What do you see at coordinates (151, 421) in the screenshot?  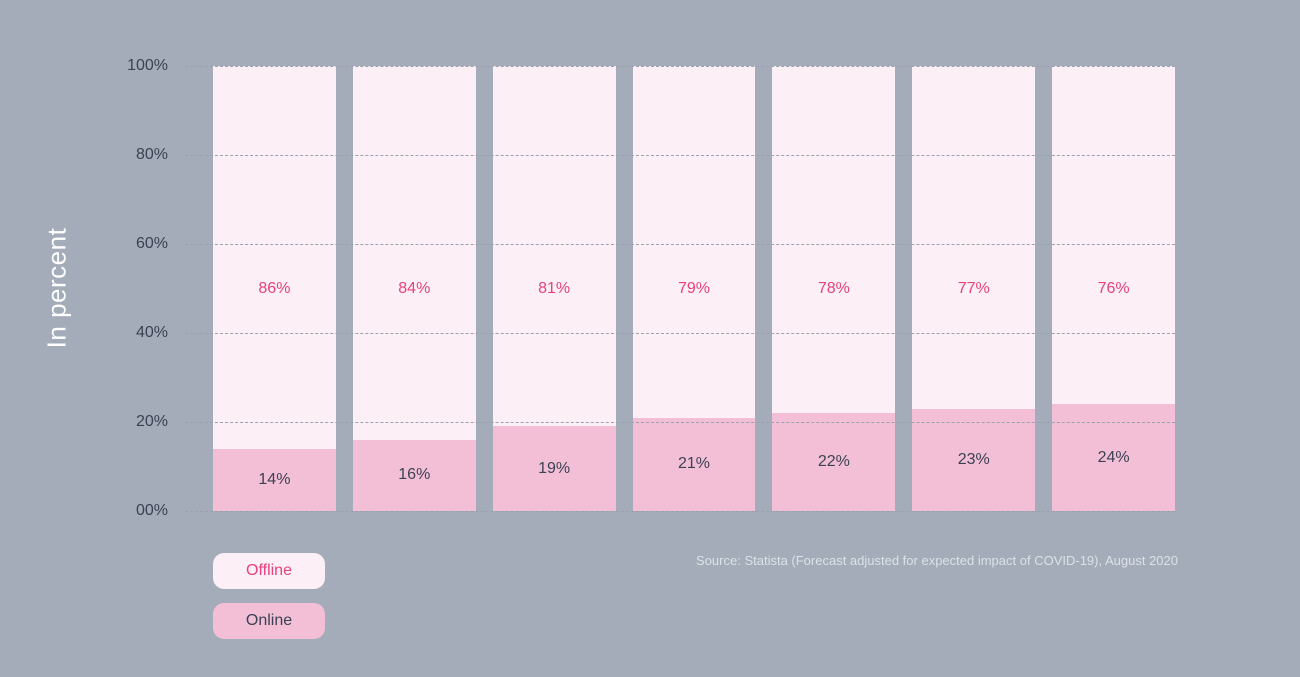 I see `y-tick-20: 20%` at bounding box center [151, 421].